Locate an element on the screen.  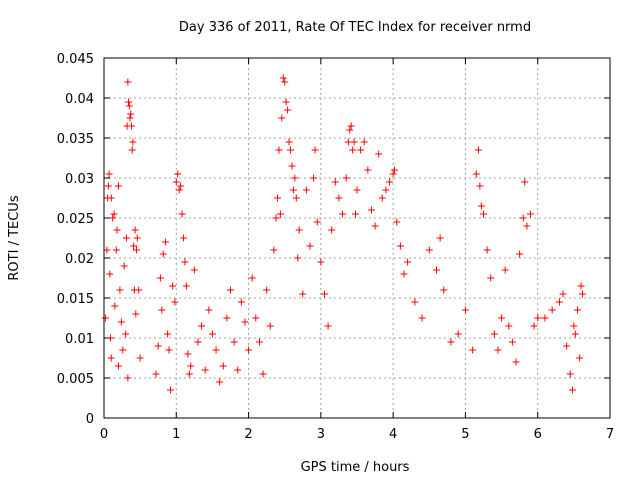
x-tick-label: 7 is located at coordinates (610, 434).